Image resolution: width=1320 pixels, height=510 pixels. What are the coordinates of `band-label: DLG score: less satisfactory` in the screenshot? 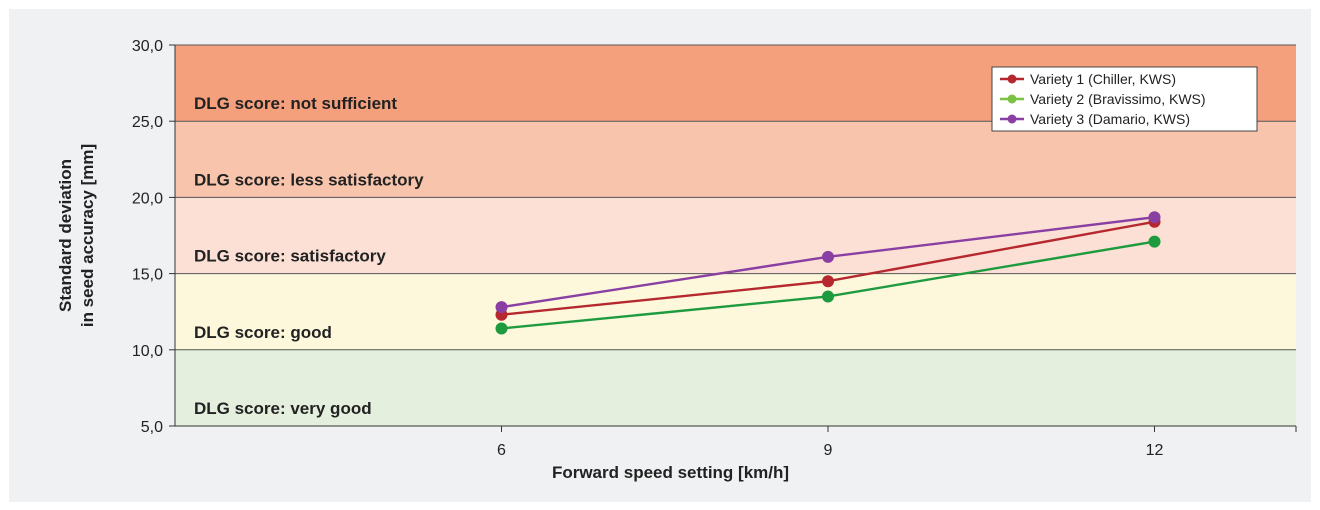 It's located at (309, 179).